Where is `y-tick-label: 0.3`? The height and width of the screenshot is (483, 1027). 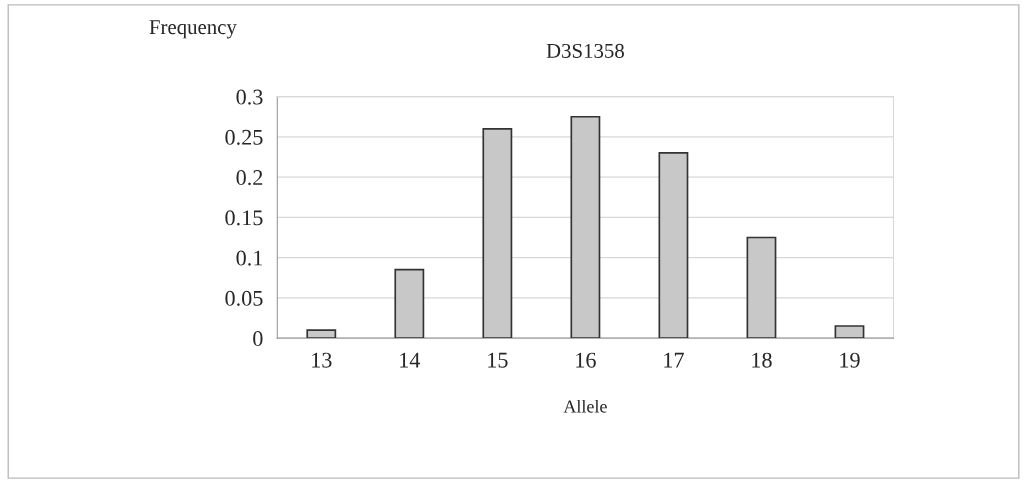
y-tick-label: 0.3 is located at coordinates (249, 97).